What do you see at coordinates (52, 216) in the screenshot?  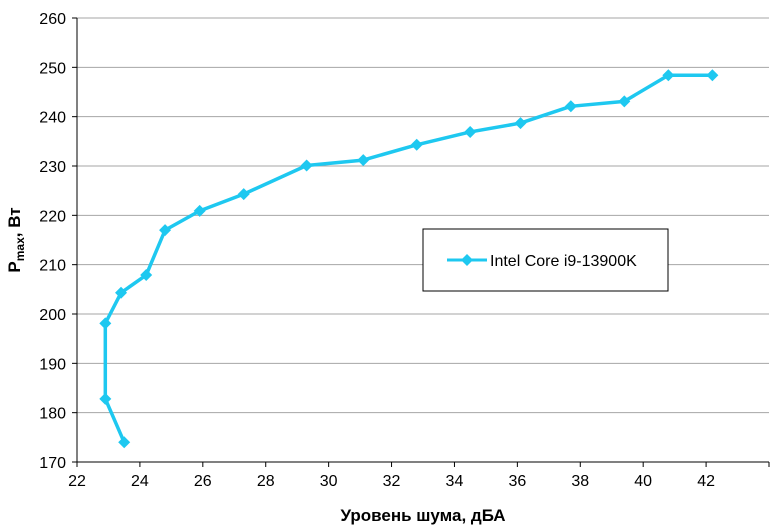 I see `y-tick-label: 220` at bounding box center [52, 216].